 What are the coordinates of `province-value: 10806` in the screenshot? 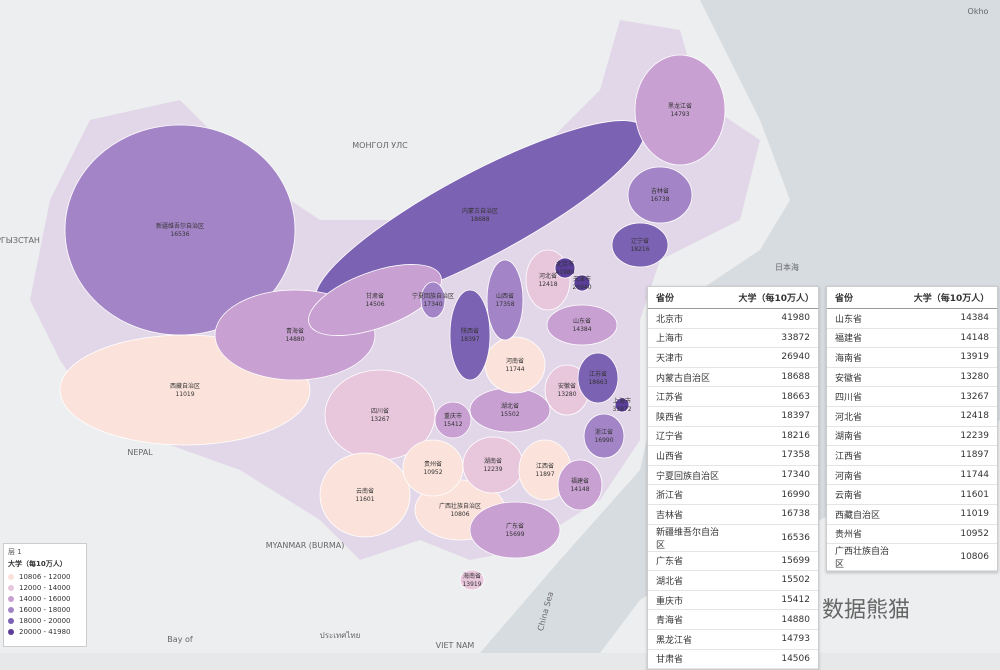 It's located at (459, 514).